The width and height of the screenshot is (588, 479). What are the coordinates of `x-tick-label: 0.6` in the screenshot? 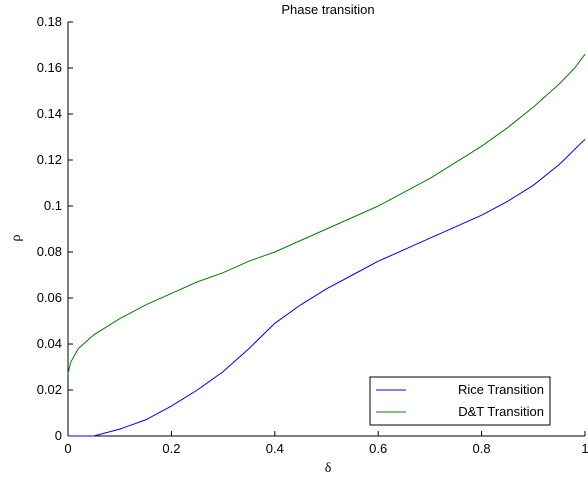 It's located at (378, 448).